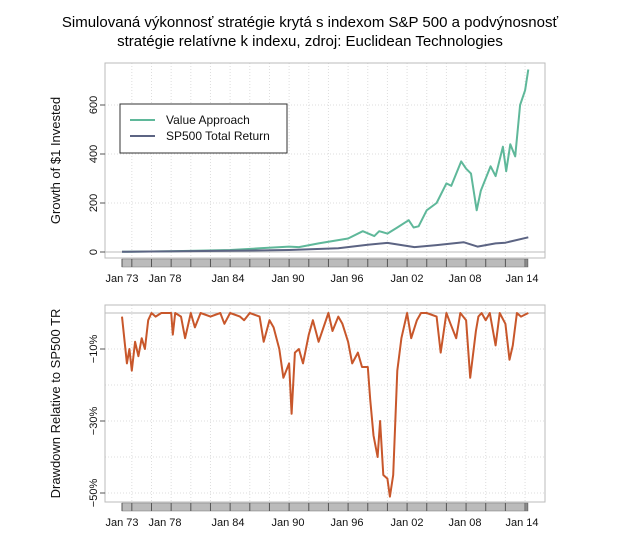 The width and height of the screenshot is (620, 538). What do you see at coordinates (94, 154) in the screenshot?
I see `y-tick-label: 400` at bounding box center [94, 154].